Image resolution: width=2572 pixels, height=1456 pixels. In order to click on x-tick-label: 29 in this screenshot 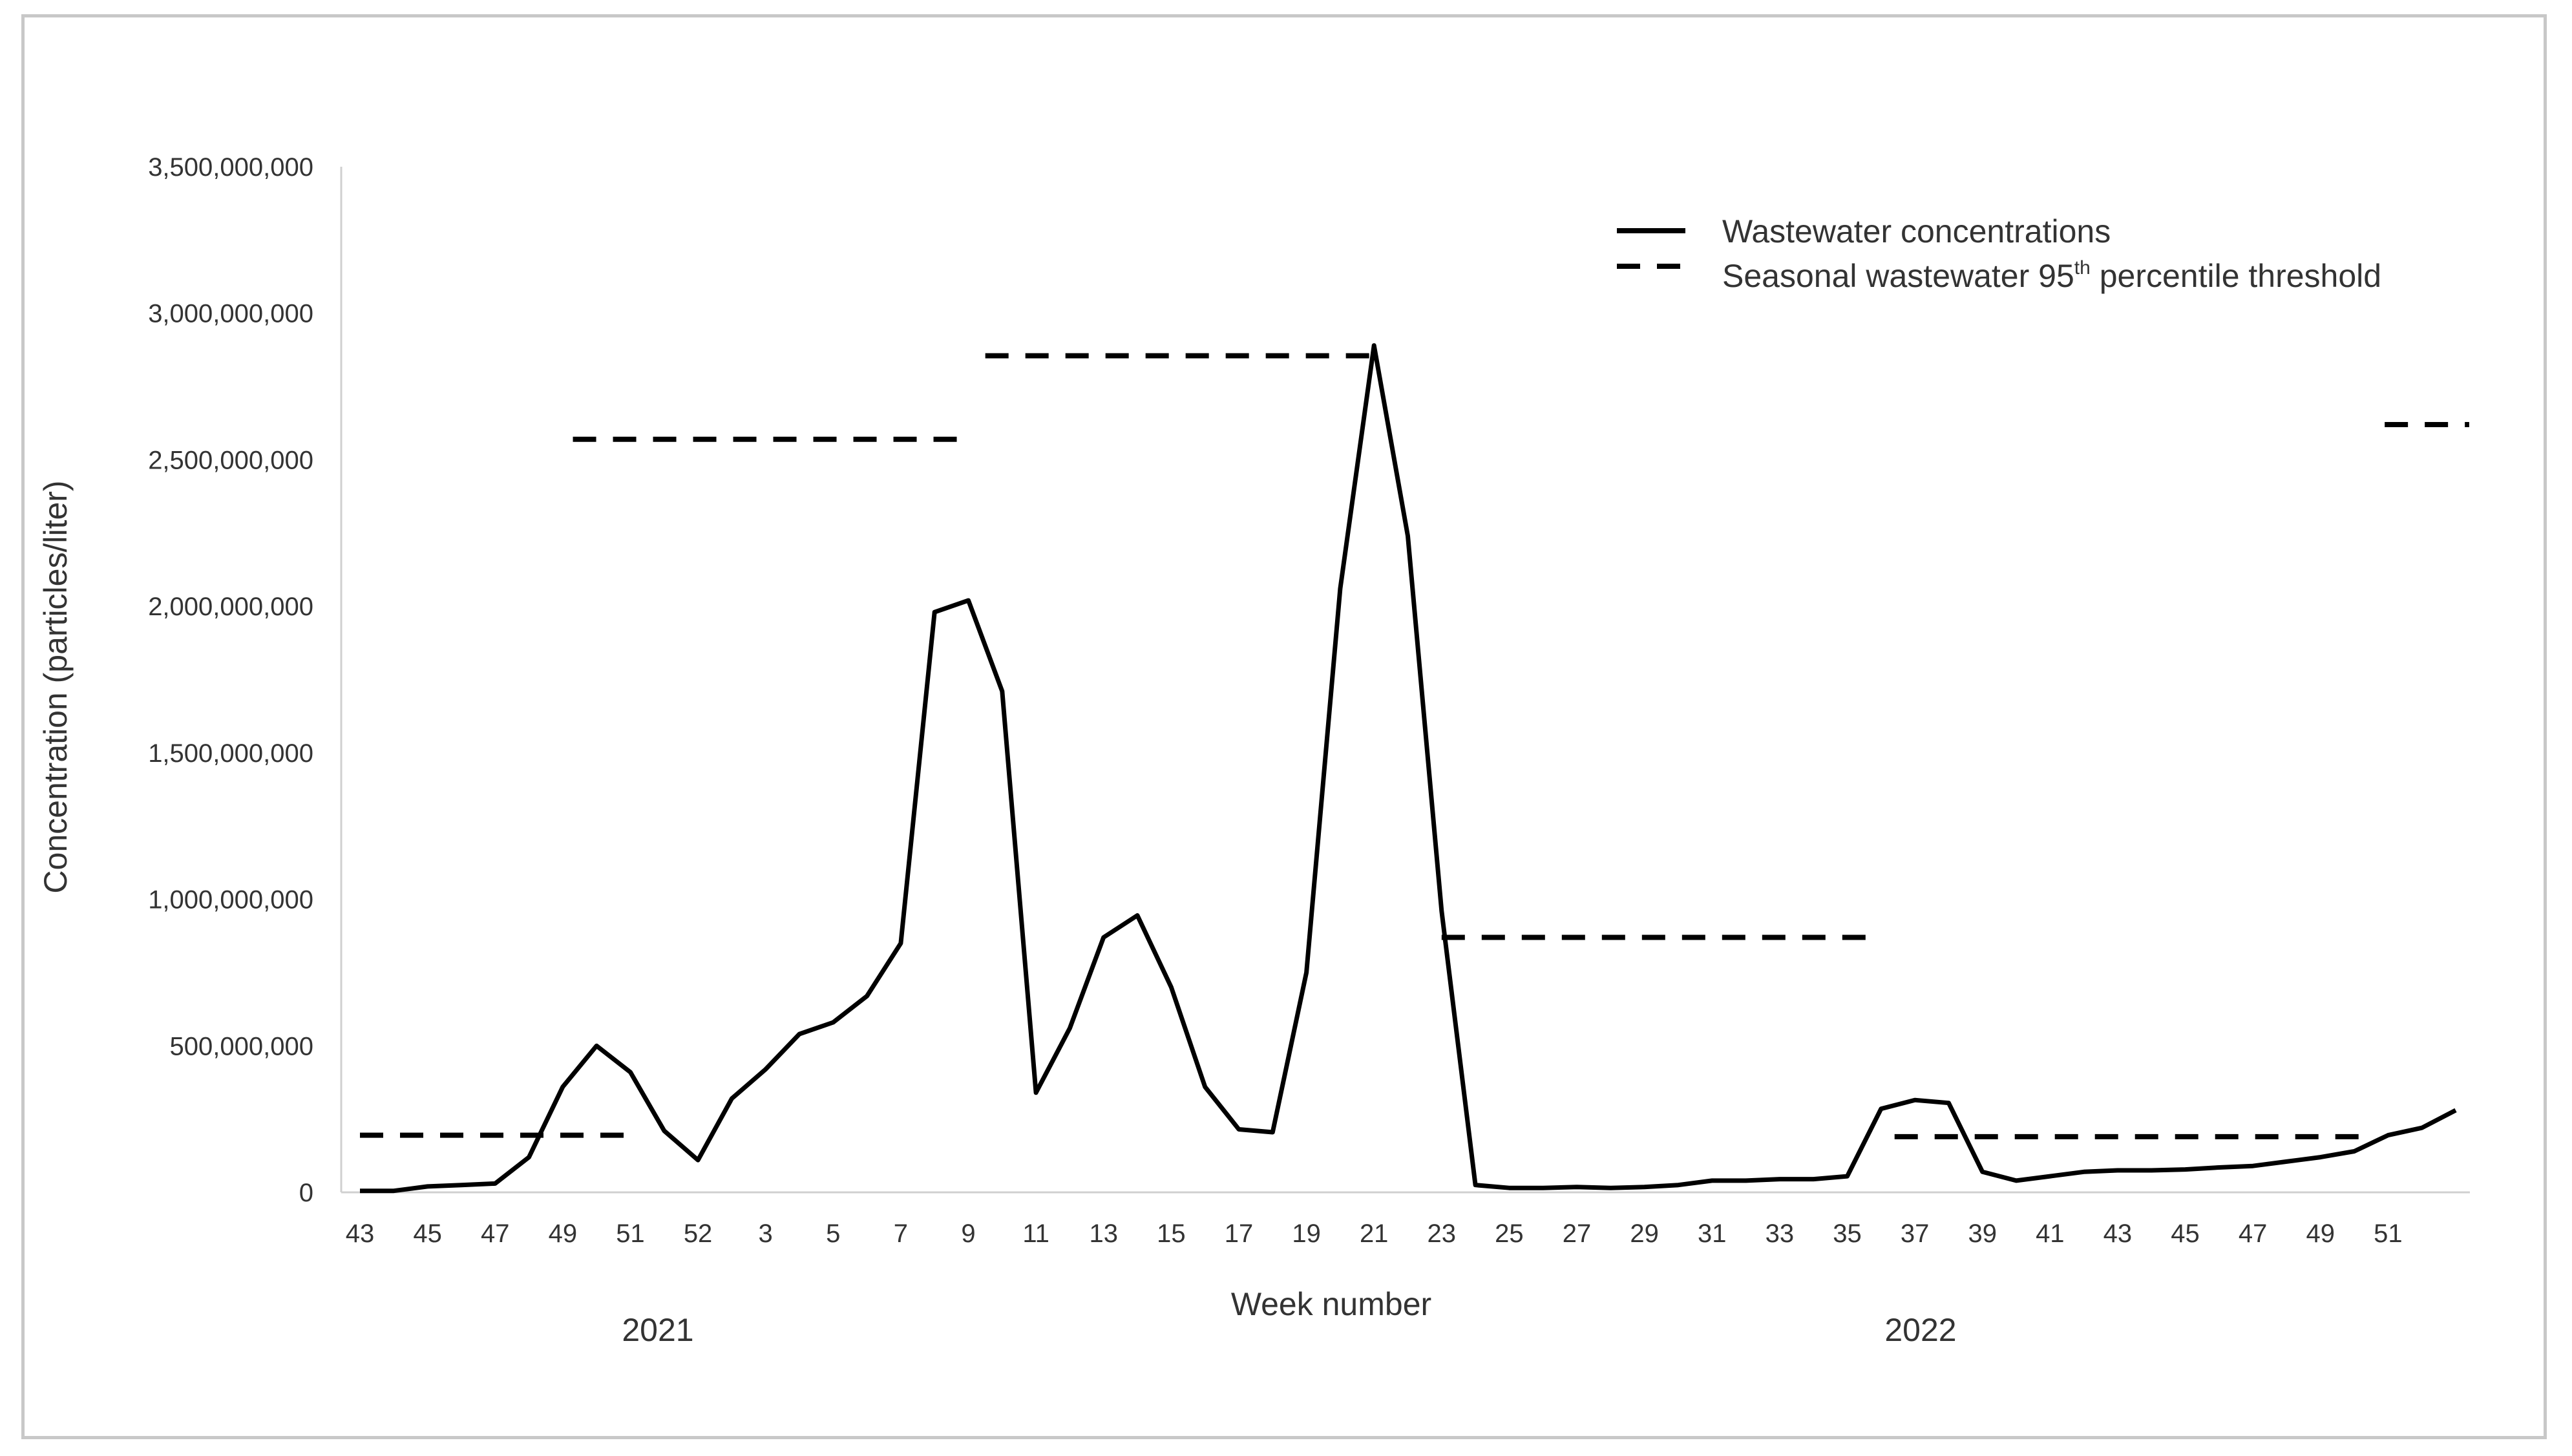, I will do `click(1644, 1233)`.